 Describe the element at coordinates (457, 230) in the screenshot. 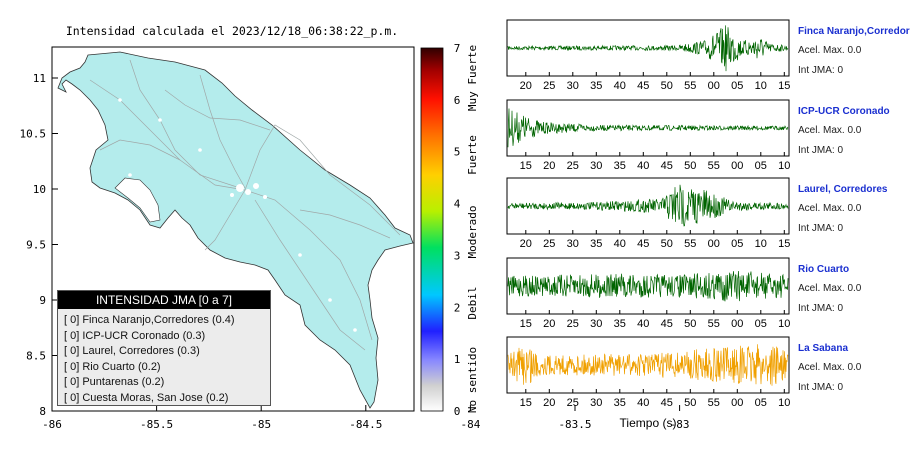

I see `colorbar-ticks: 7 6 5 4 3 2 1 0` at that location.